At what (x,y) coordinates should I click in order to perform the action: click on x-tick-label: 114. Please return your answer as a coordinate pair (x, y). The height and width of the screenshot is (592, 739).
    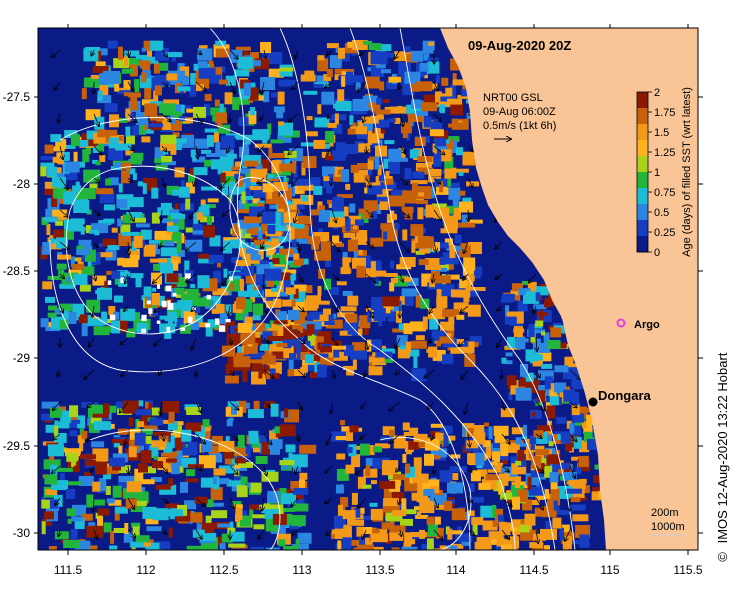
    Looking at the image, I should click on (455, 570).